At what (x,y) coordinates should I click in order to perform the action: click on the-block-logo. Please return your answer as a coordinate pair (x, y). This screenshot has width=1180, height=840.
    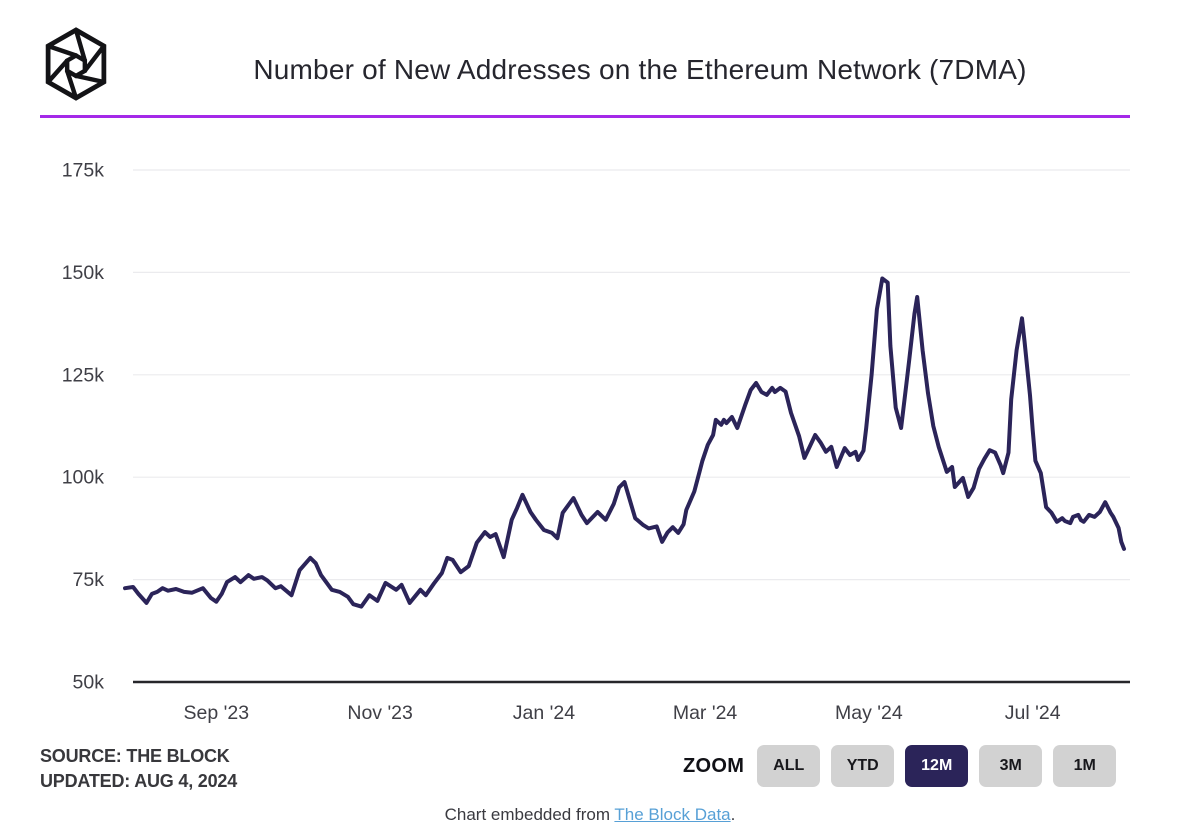
    Looking at the image, I should click on (76, 64).